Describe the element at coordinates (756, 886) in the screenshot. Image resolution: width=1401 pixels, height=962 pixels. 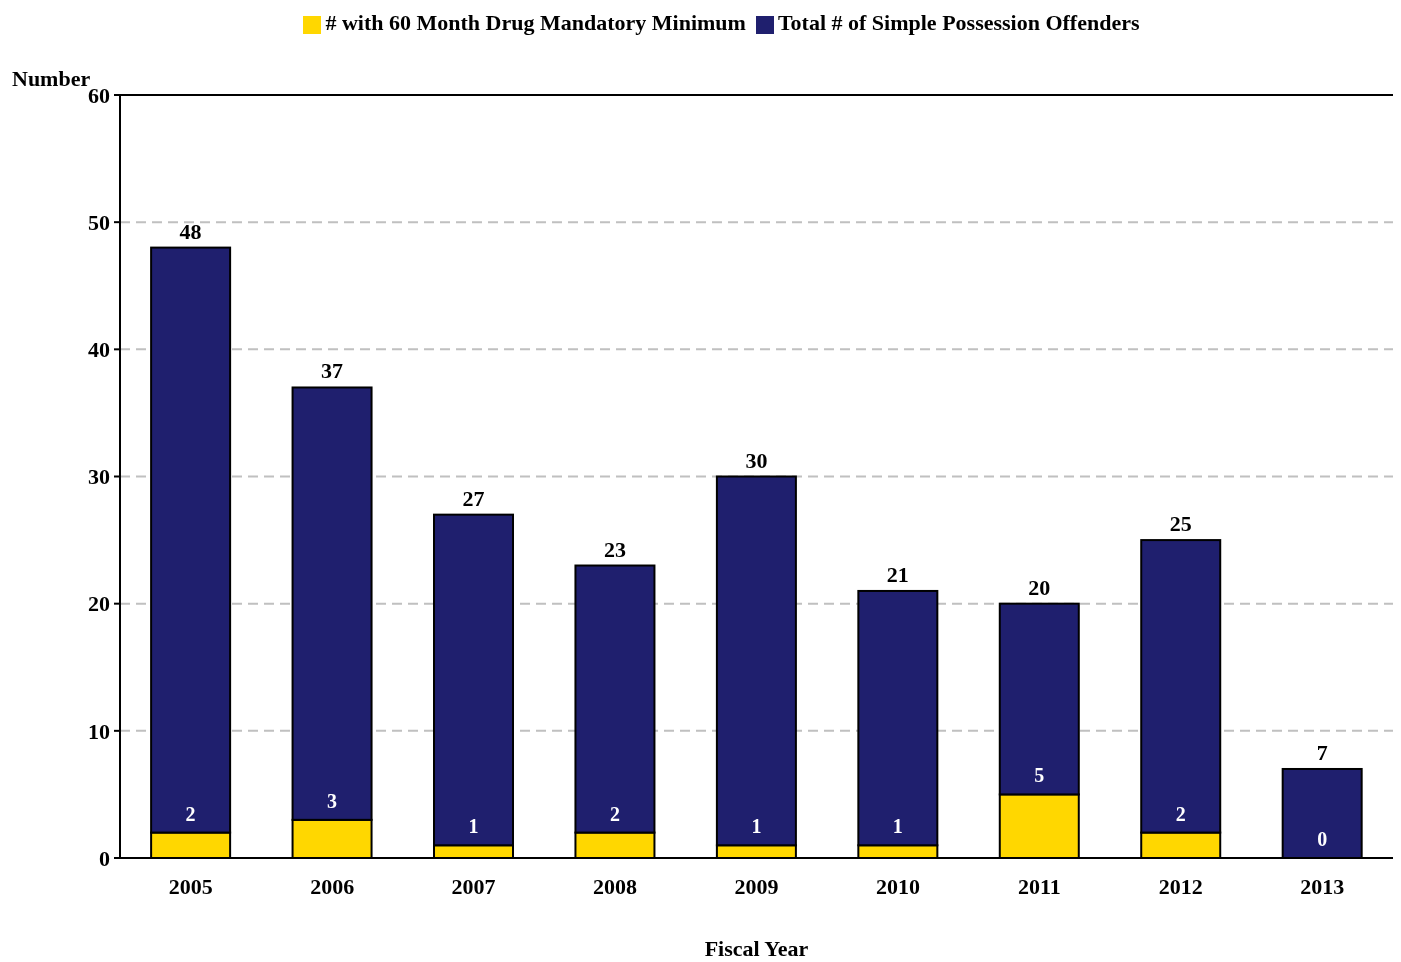
I see `x-tick-label: 2009` at that location.